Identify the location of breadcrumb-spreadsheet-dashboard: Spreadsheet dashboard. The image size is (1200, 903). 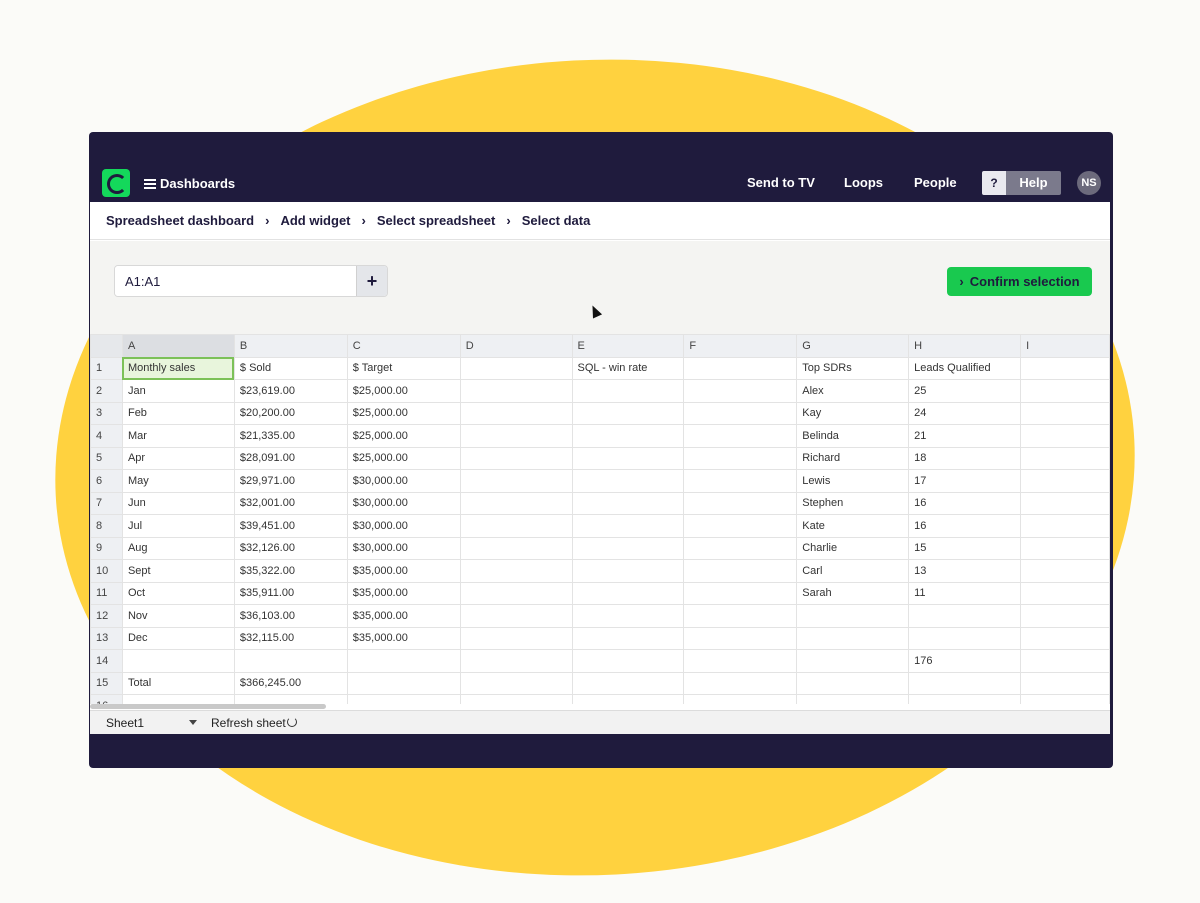
(180, 220).